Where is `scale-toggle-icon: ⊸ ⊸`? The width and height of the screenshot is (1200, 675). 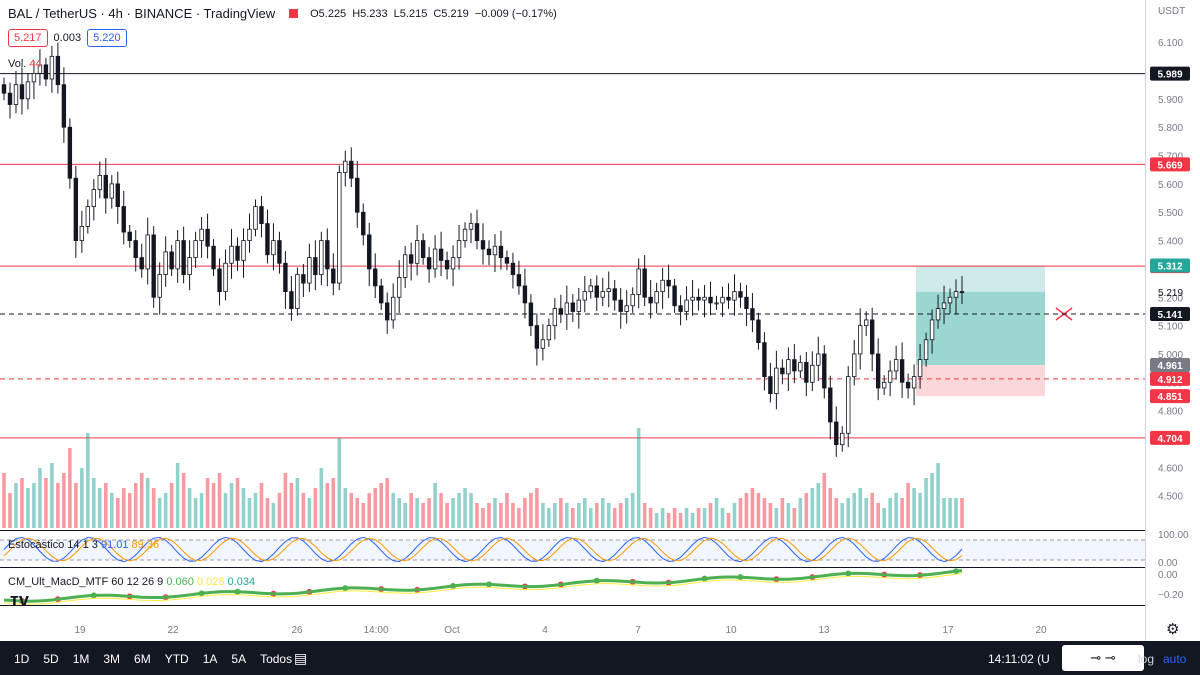
scale-toggle-icon: ⊸ ⊸ is located at coordinates (1103, 658).